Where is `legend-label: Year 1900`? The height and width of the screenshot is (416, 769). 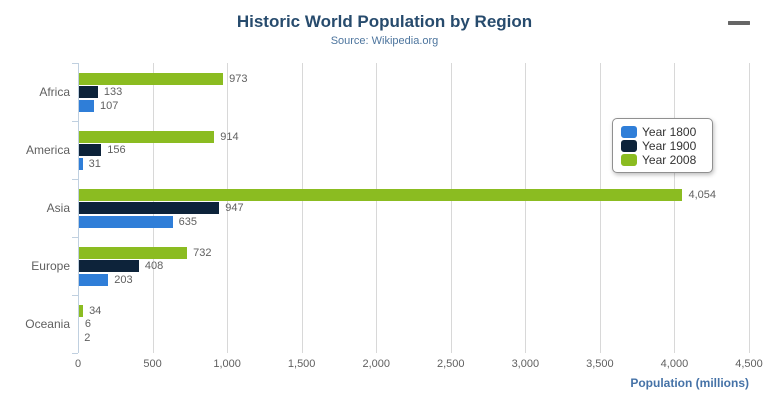 legend-label: Year 1900 is located at coordinates (669, 145).